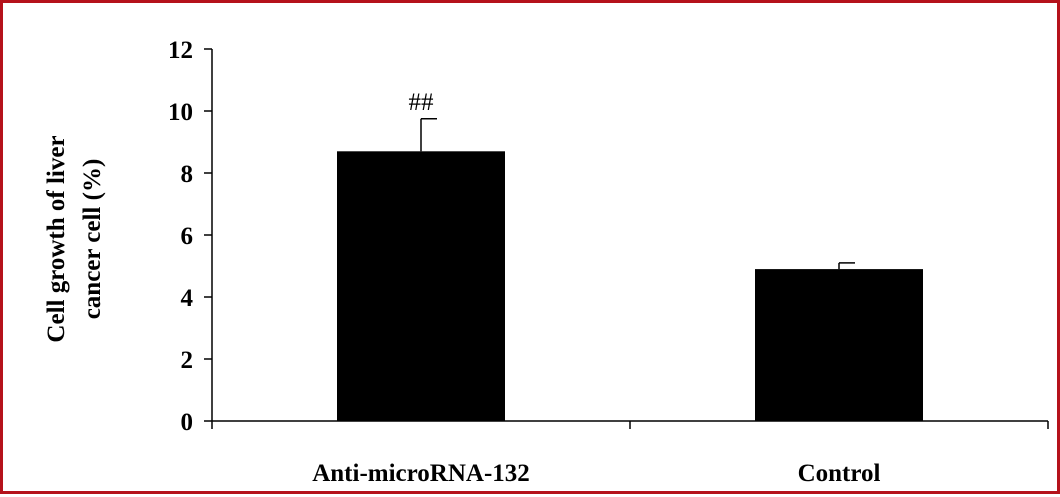  What do you see at coordinates (180, 50) in the screenshot?
I see `y-tick-label: 12` at bounding box center [180, 50].